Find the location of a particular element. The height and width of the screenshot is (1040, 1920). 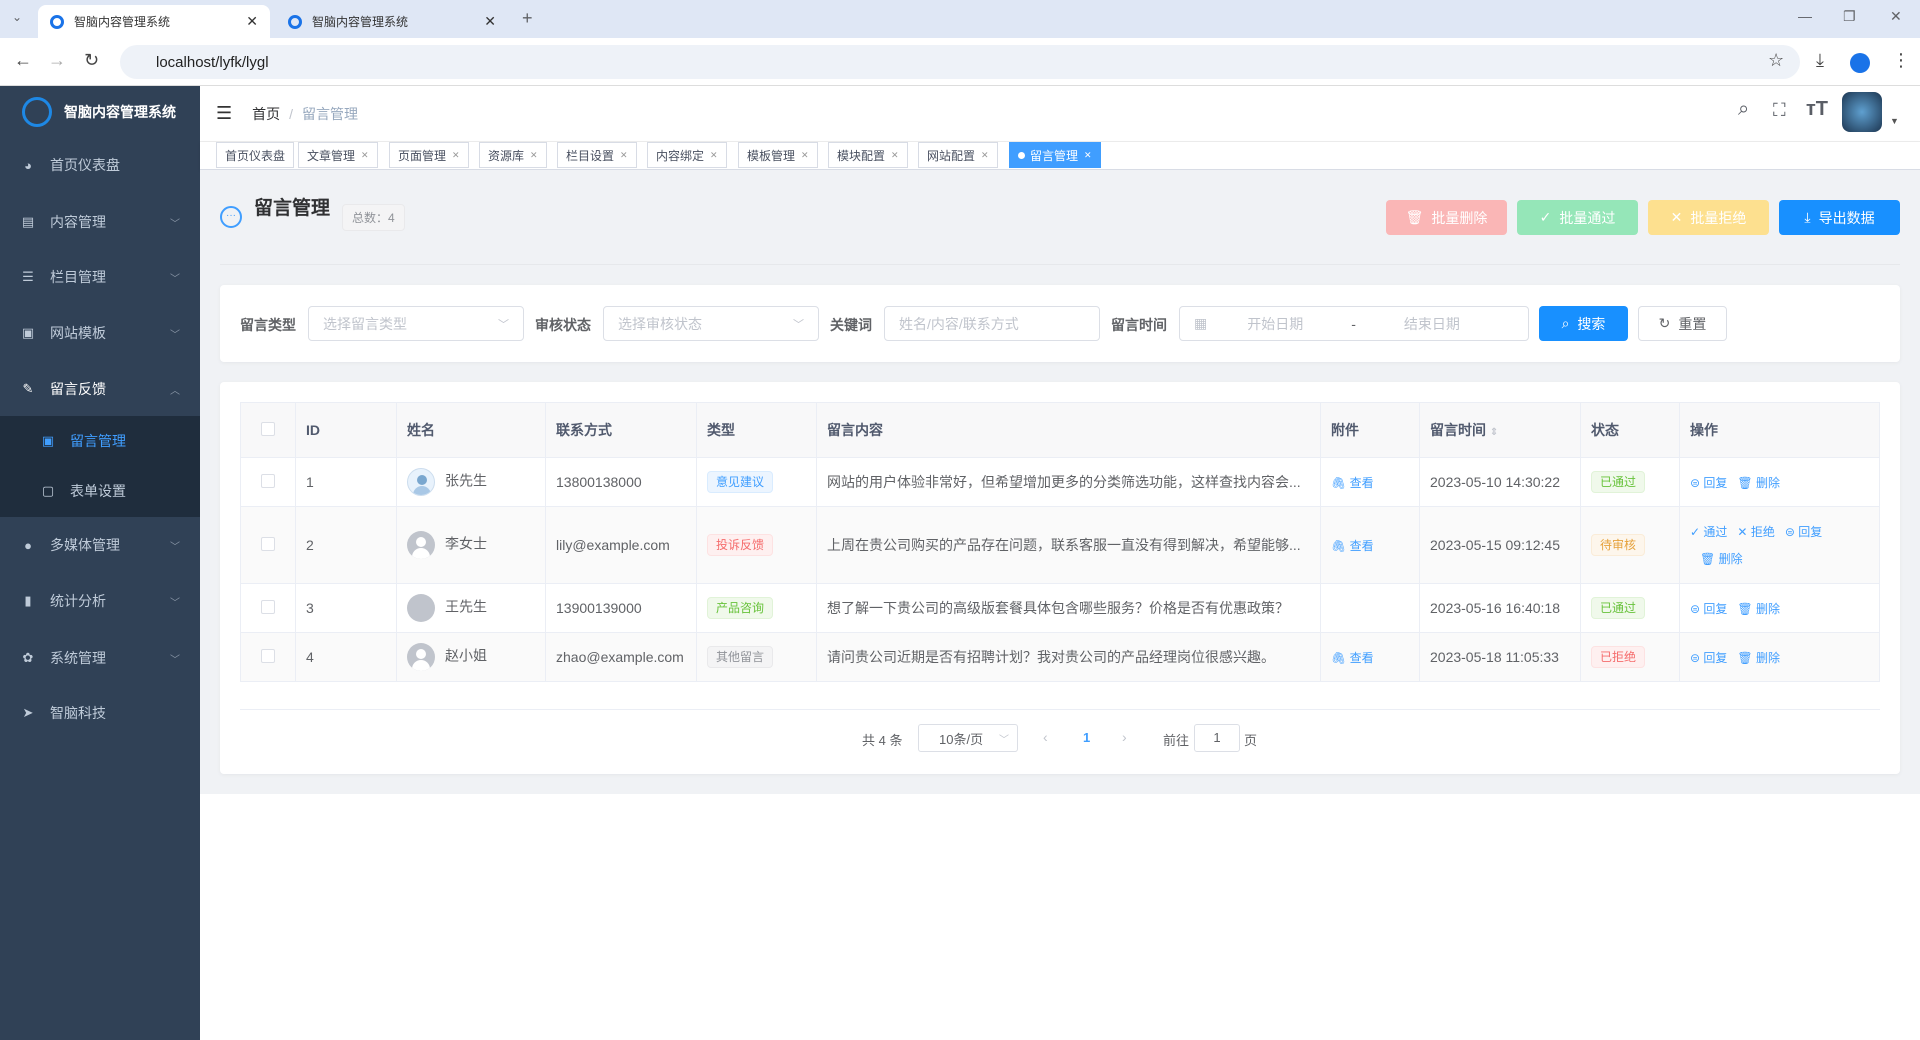

reload-icon: ↻ is located at coordinates (92, 60).